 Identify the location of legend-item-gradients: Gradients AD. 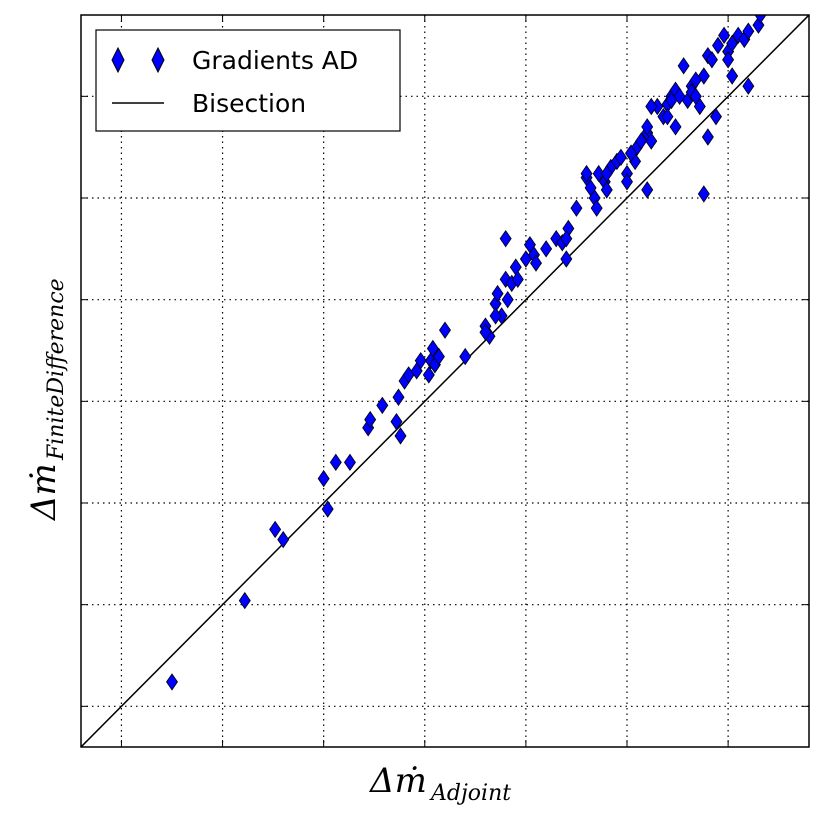
(234, 60).